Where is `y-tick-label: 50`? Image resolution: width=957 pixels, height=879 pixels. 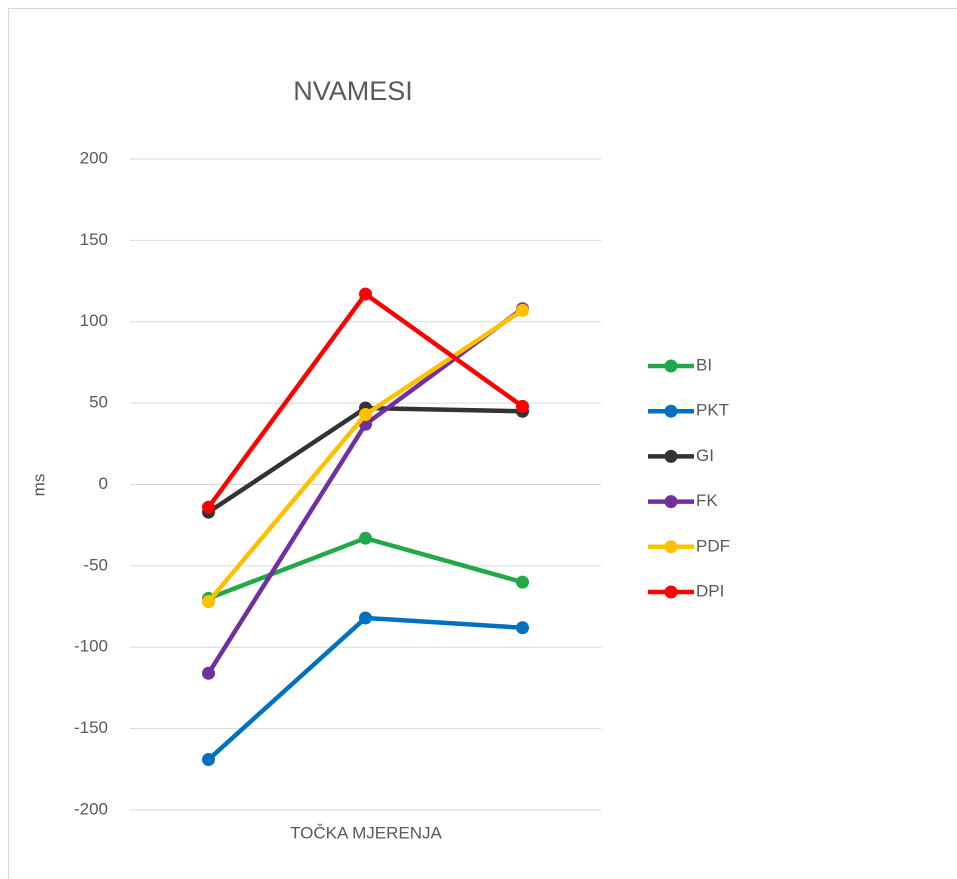
y-tick-label: 50 is located at coordinates (98, 402).